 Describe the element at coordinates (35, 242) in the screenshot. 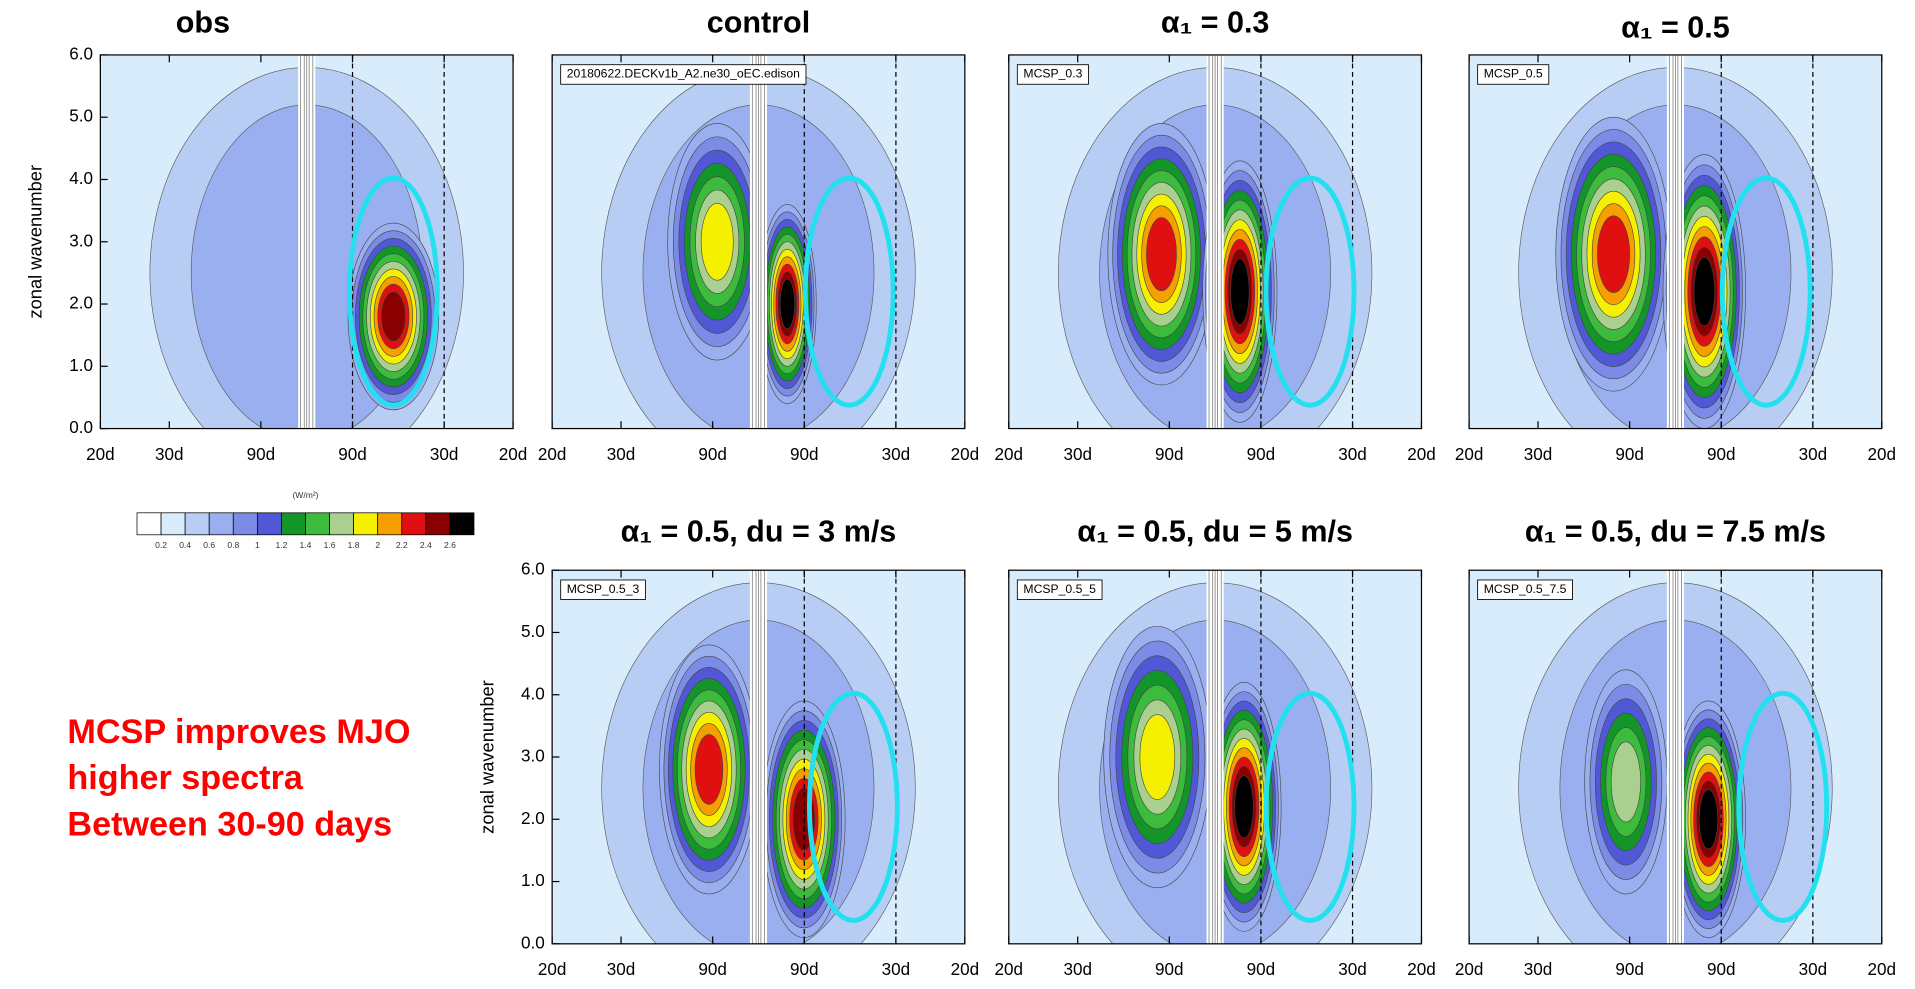

I see `y-axis-label: zonal wavenumber` at that location.